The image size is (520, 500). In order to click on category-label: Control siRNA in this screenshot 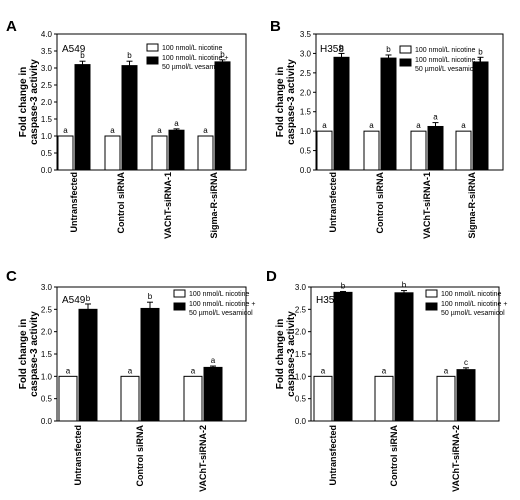, I will do `click(380, 203)`.